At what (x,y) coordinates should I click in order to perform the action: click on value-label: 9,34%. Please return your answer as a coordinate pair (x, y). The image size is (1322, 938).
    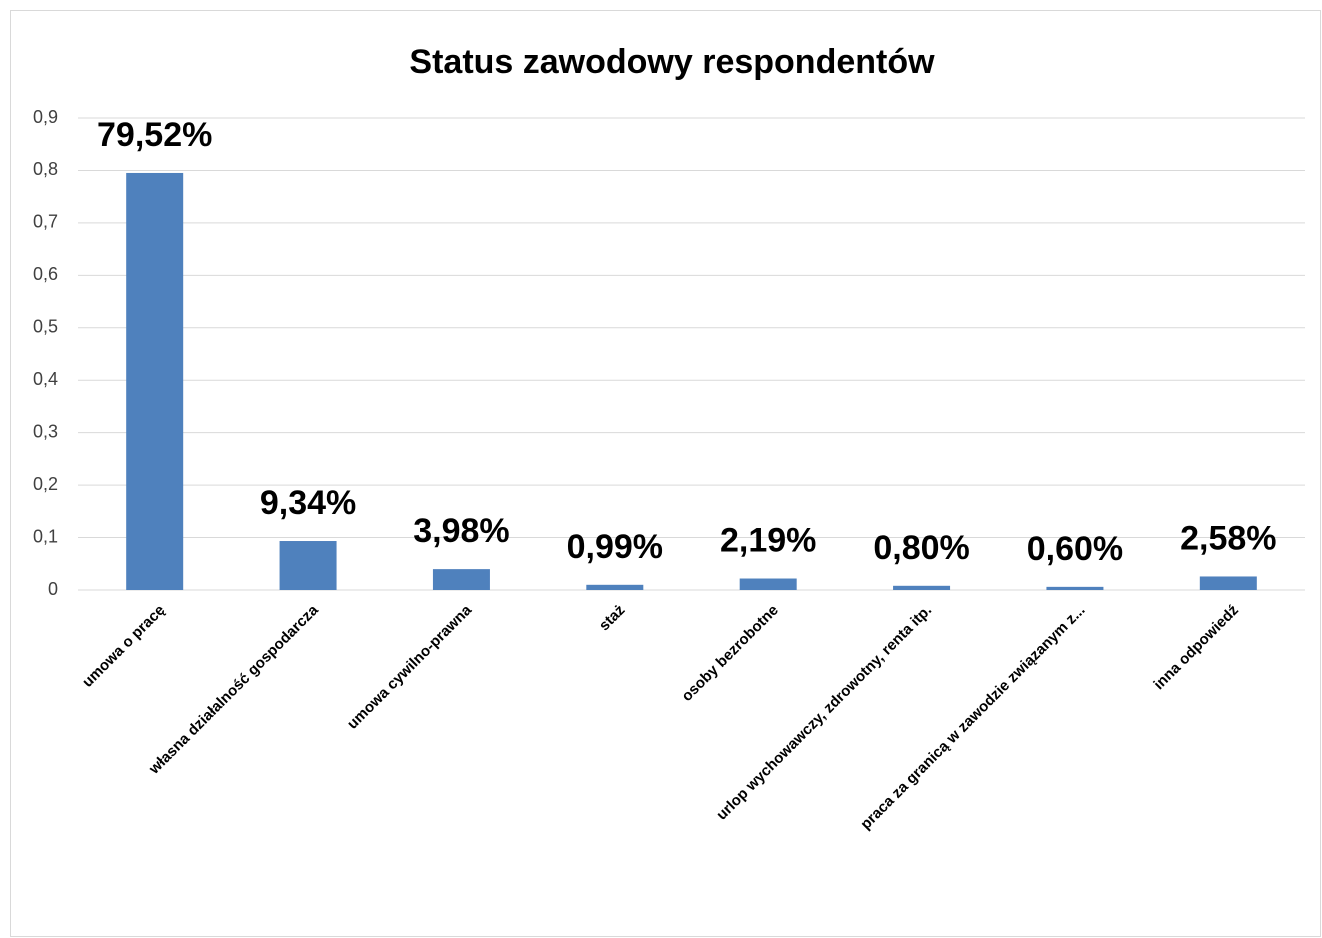
    Looking at the image, I should click on (308, 503).